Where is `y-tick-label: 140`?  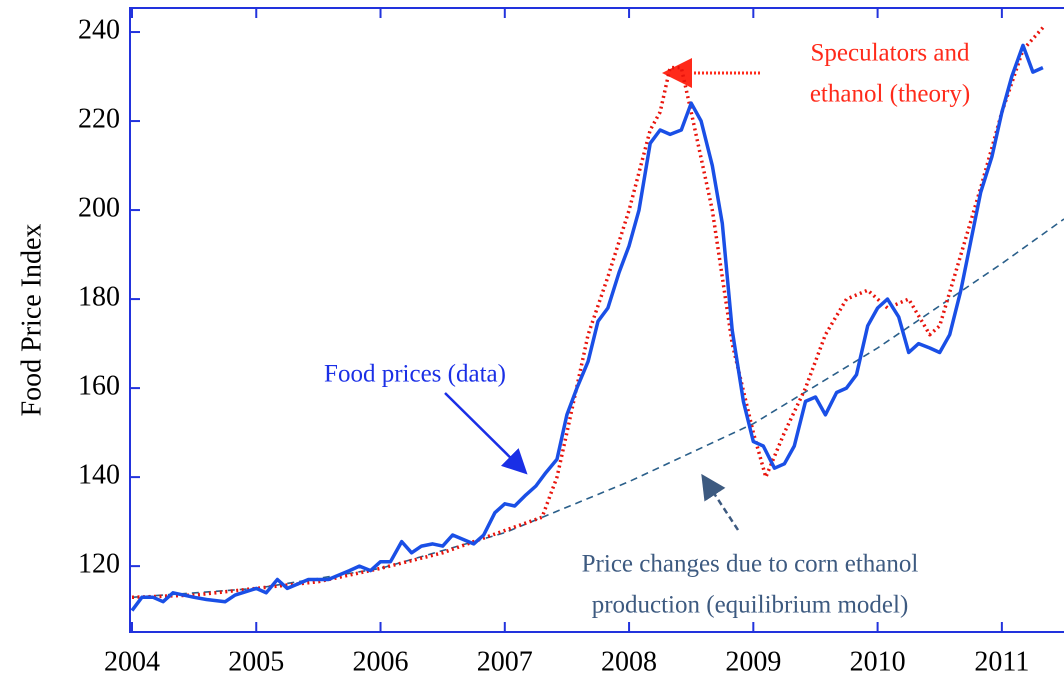
y-tick-label: 140 is located at coordinates (99, 475).